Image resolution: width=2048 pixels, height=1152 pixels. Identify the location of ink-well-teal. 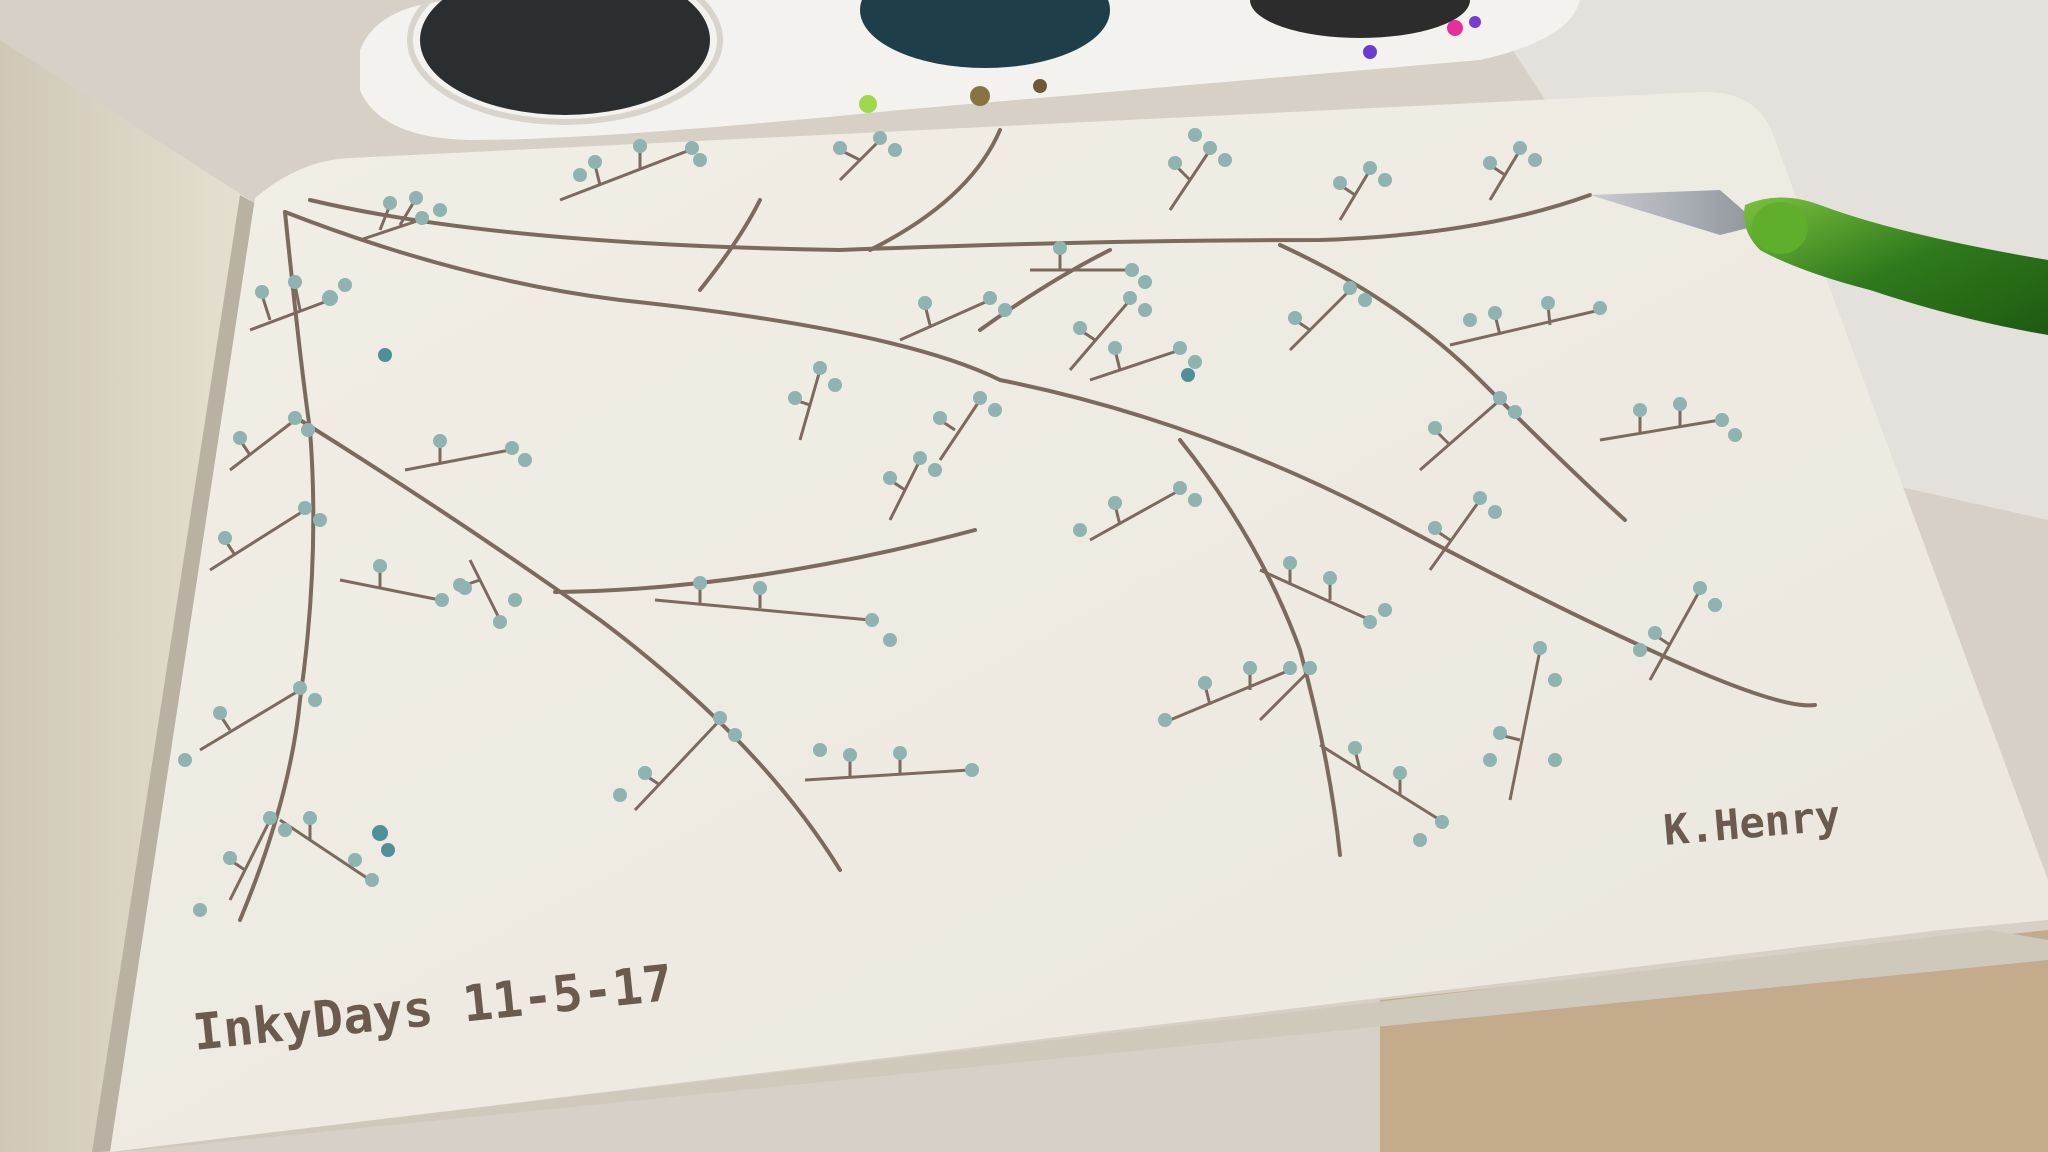
(985, 34).